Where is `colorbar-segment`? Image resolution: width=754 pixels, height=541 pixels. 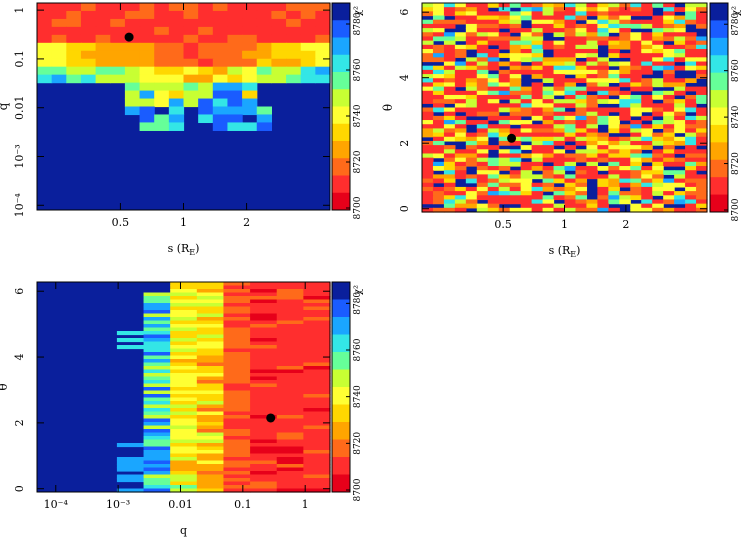 colorbar-segment is located at coordinates (719, 116).